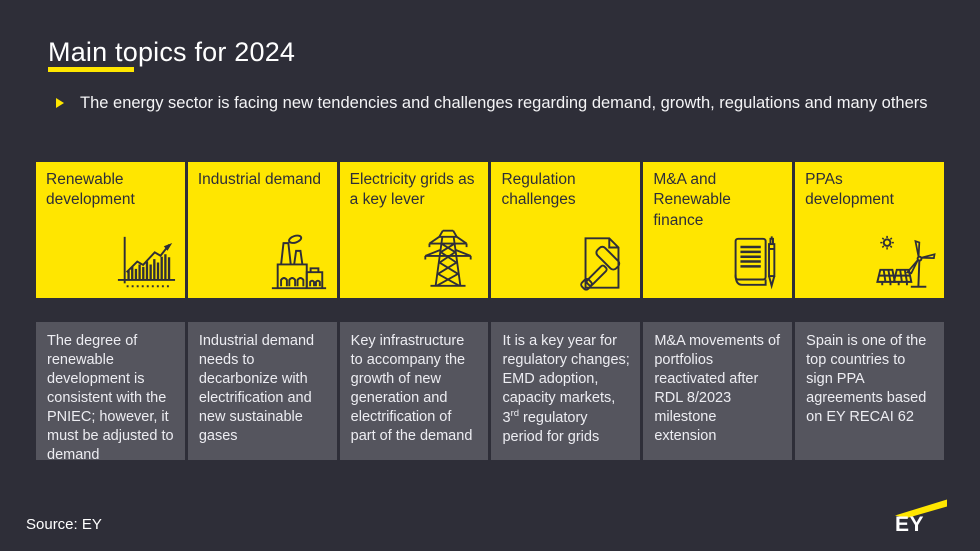 The height and width of the screenshot is (551, 980). I want to click on topic-card-title: Regulation challenges, so click(538, 190).